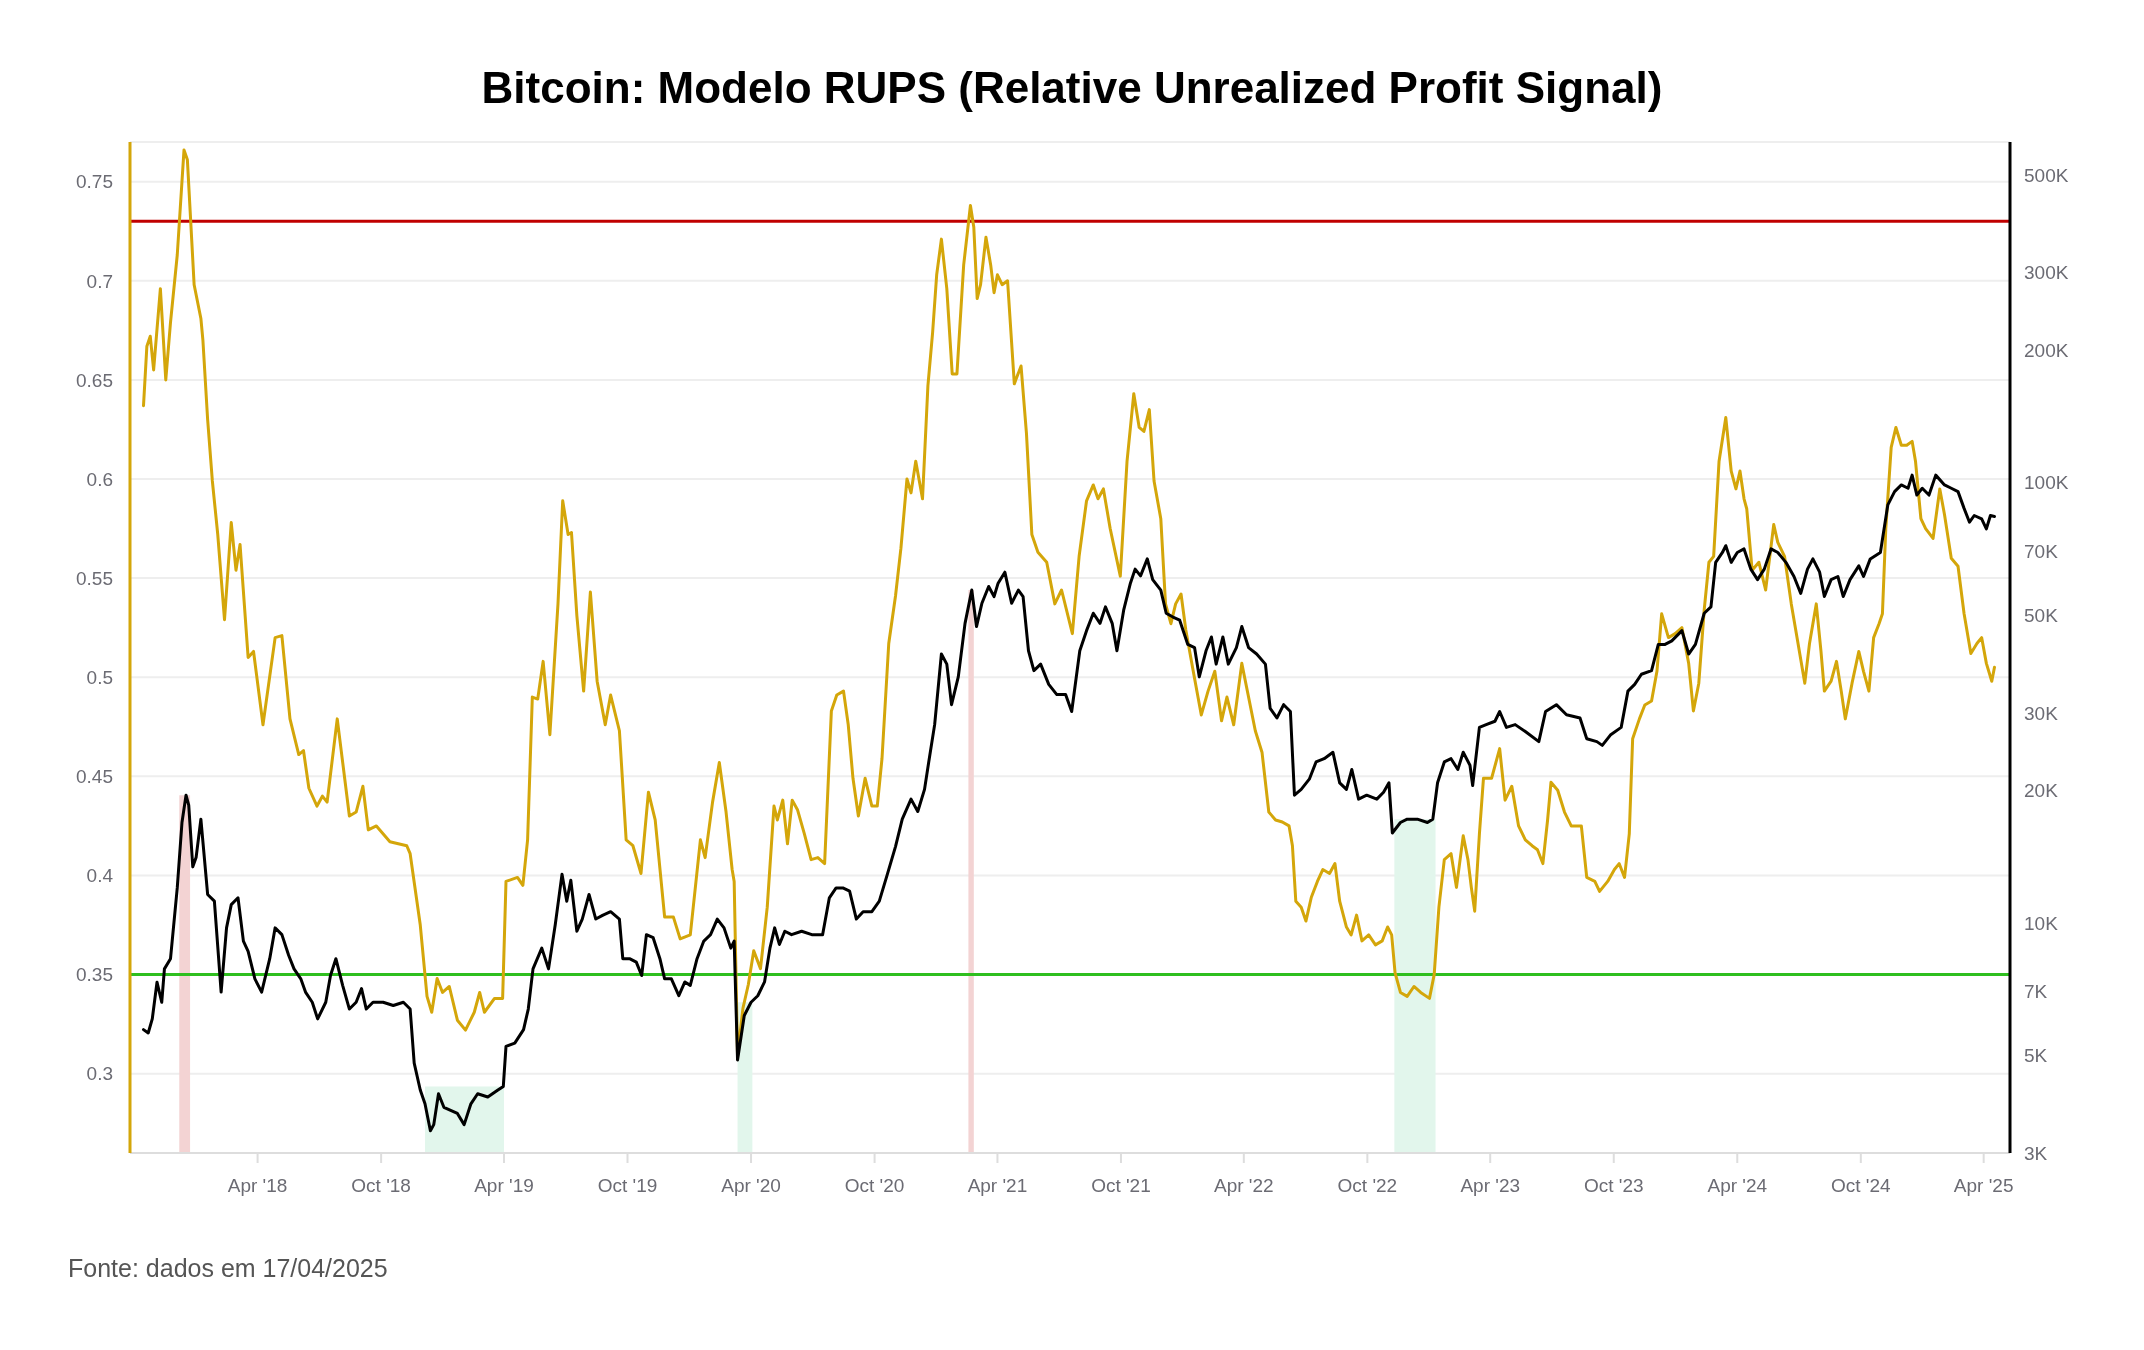 This screenshot has height=1350, width=2144. What do you see at coordinates (257, 1186) in the screenshot?
I see `x-tick-label: Apr '18` at bounding box center [257, 1186].